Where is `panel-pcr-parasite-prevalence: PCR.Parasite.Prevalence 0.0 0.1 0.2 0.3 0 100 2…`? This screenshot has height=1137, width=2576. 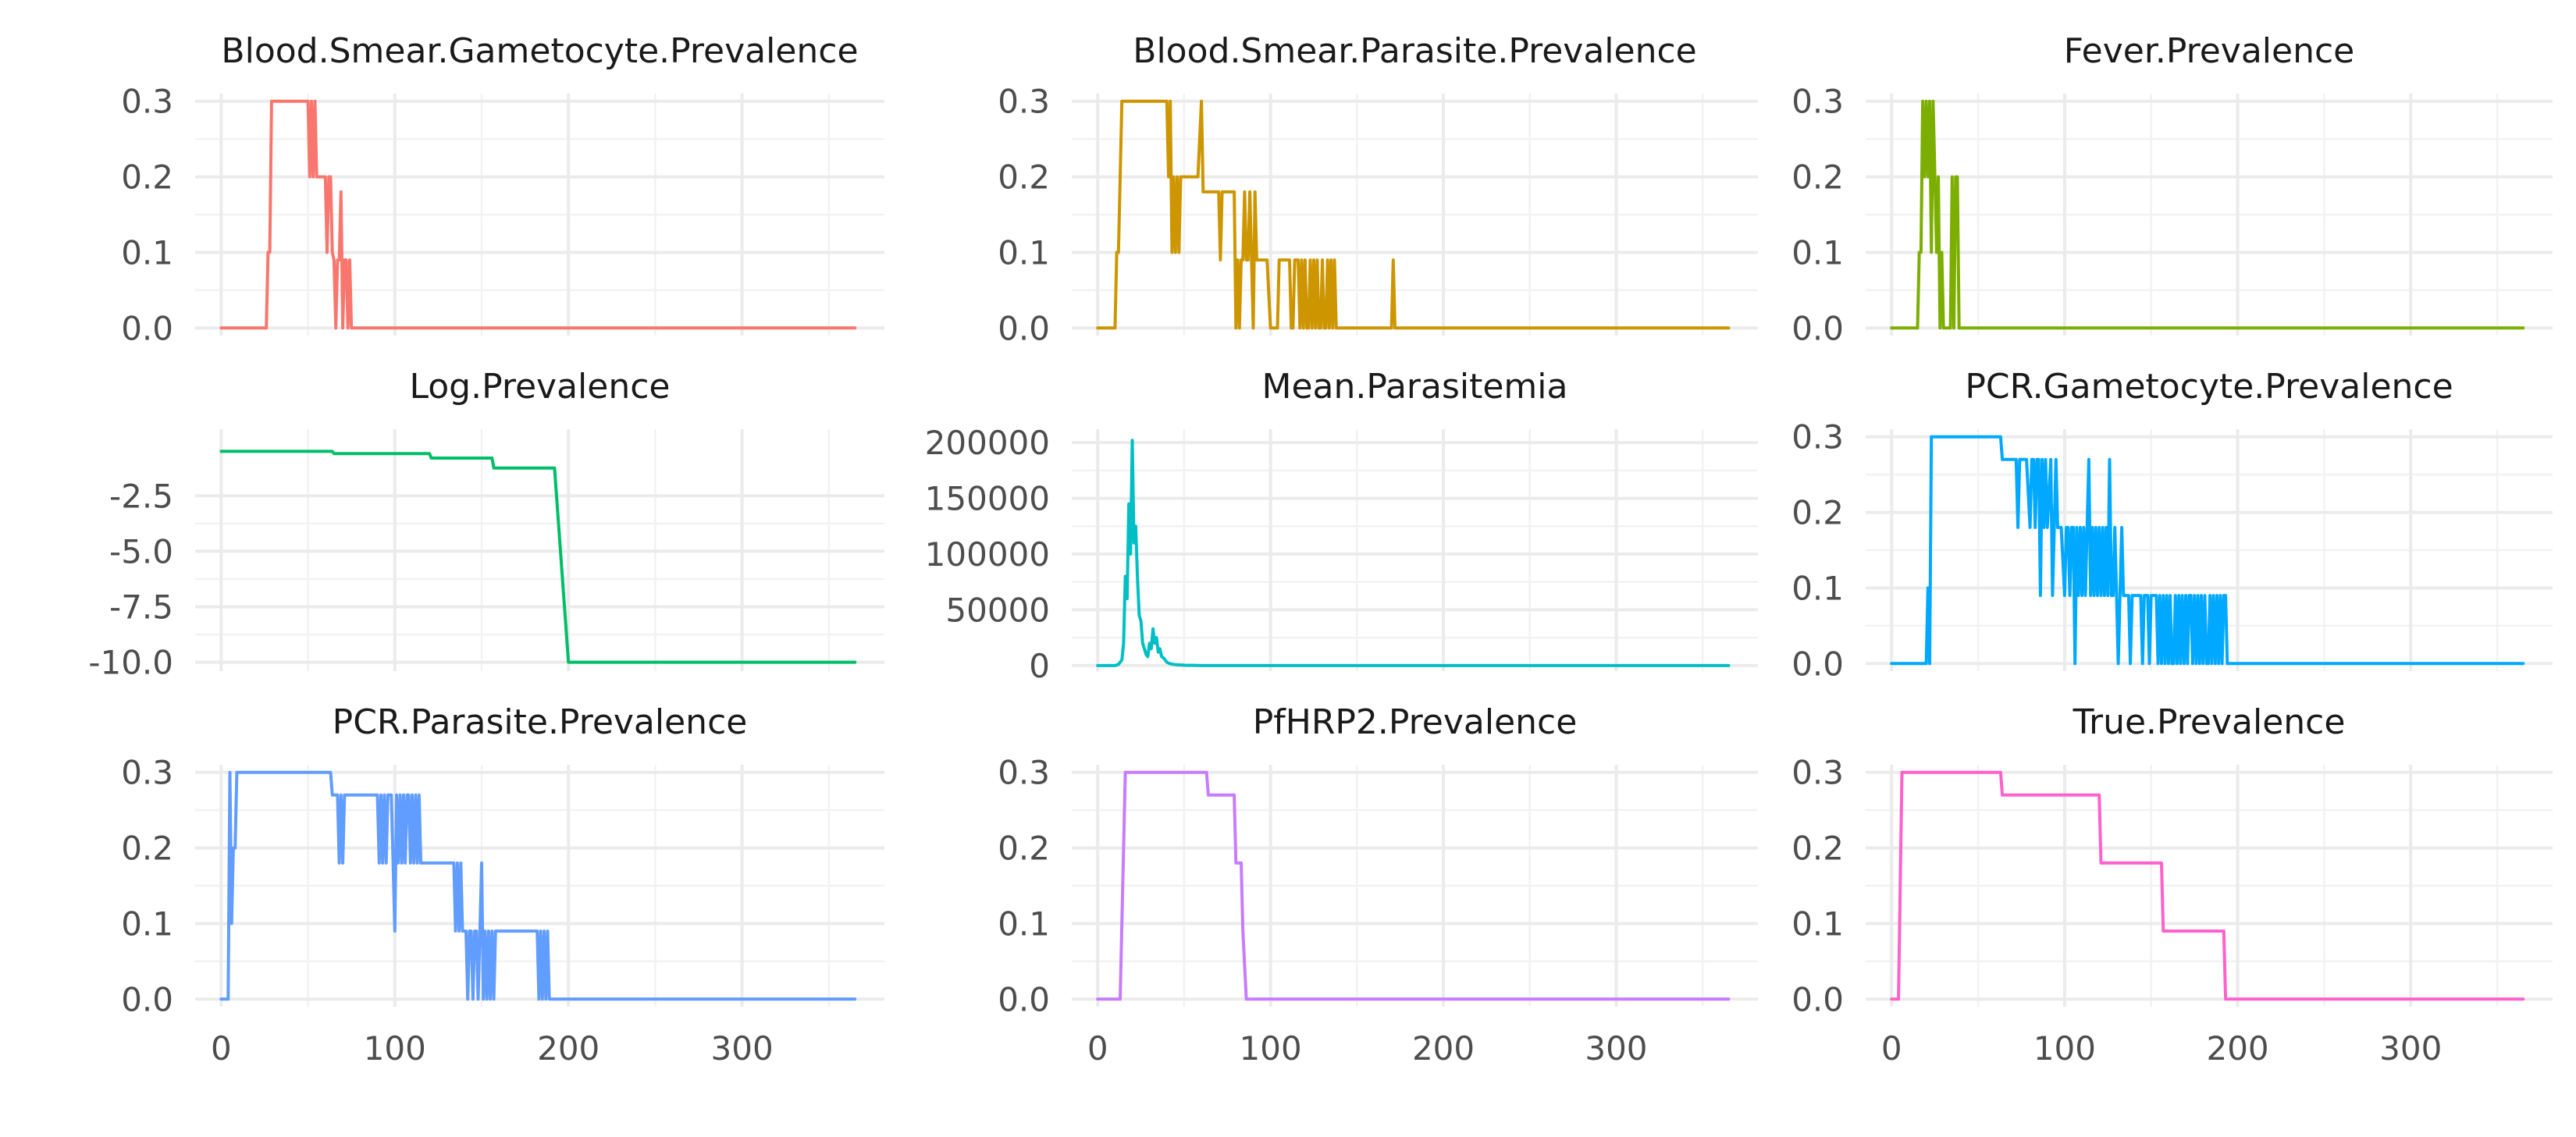 panel-pcr-parasite-prevalence: PCR.Parasite.Prevalence 0.0 0.1 0.2 0.3 0 100 2… is located at coordinates (502, 885).